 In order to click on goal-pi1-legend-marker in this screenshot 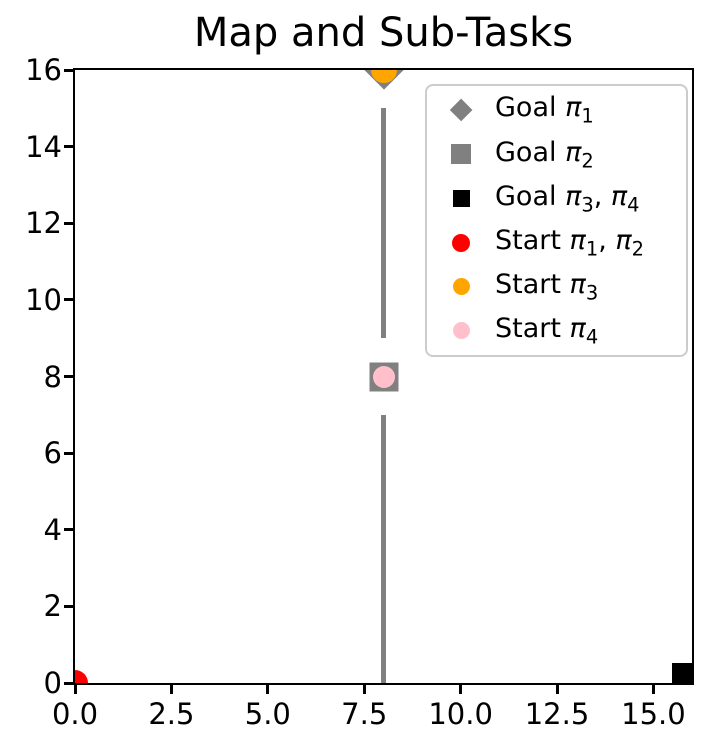, I will do `click(461, 110)`.